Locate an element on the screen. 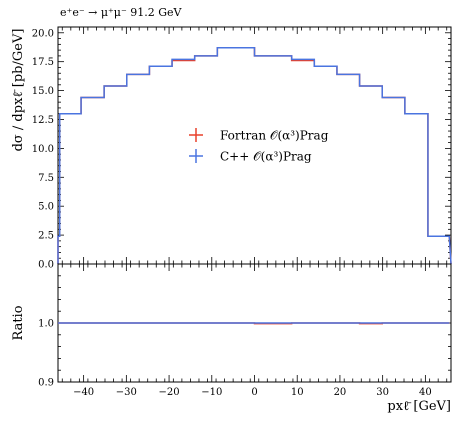 The image size is (467, 421). chart-title: e⁺e⁻ → μ⁺μ⁻ 91.2 GeV is located at coordinates (121, 12).